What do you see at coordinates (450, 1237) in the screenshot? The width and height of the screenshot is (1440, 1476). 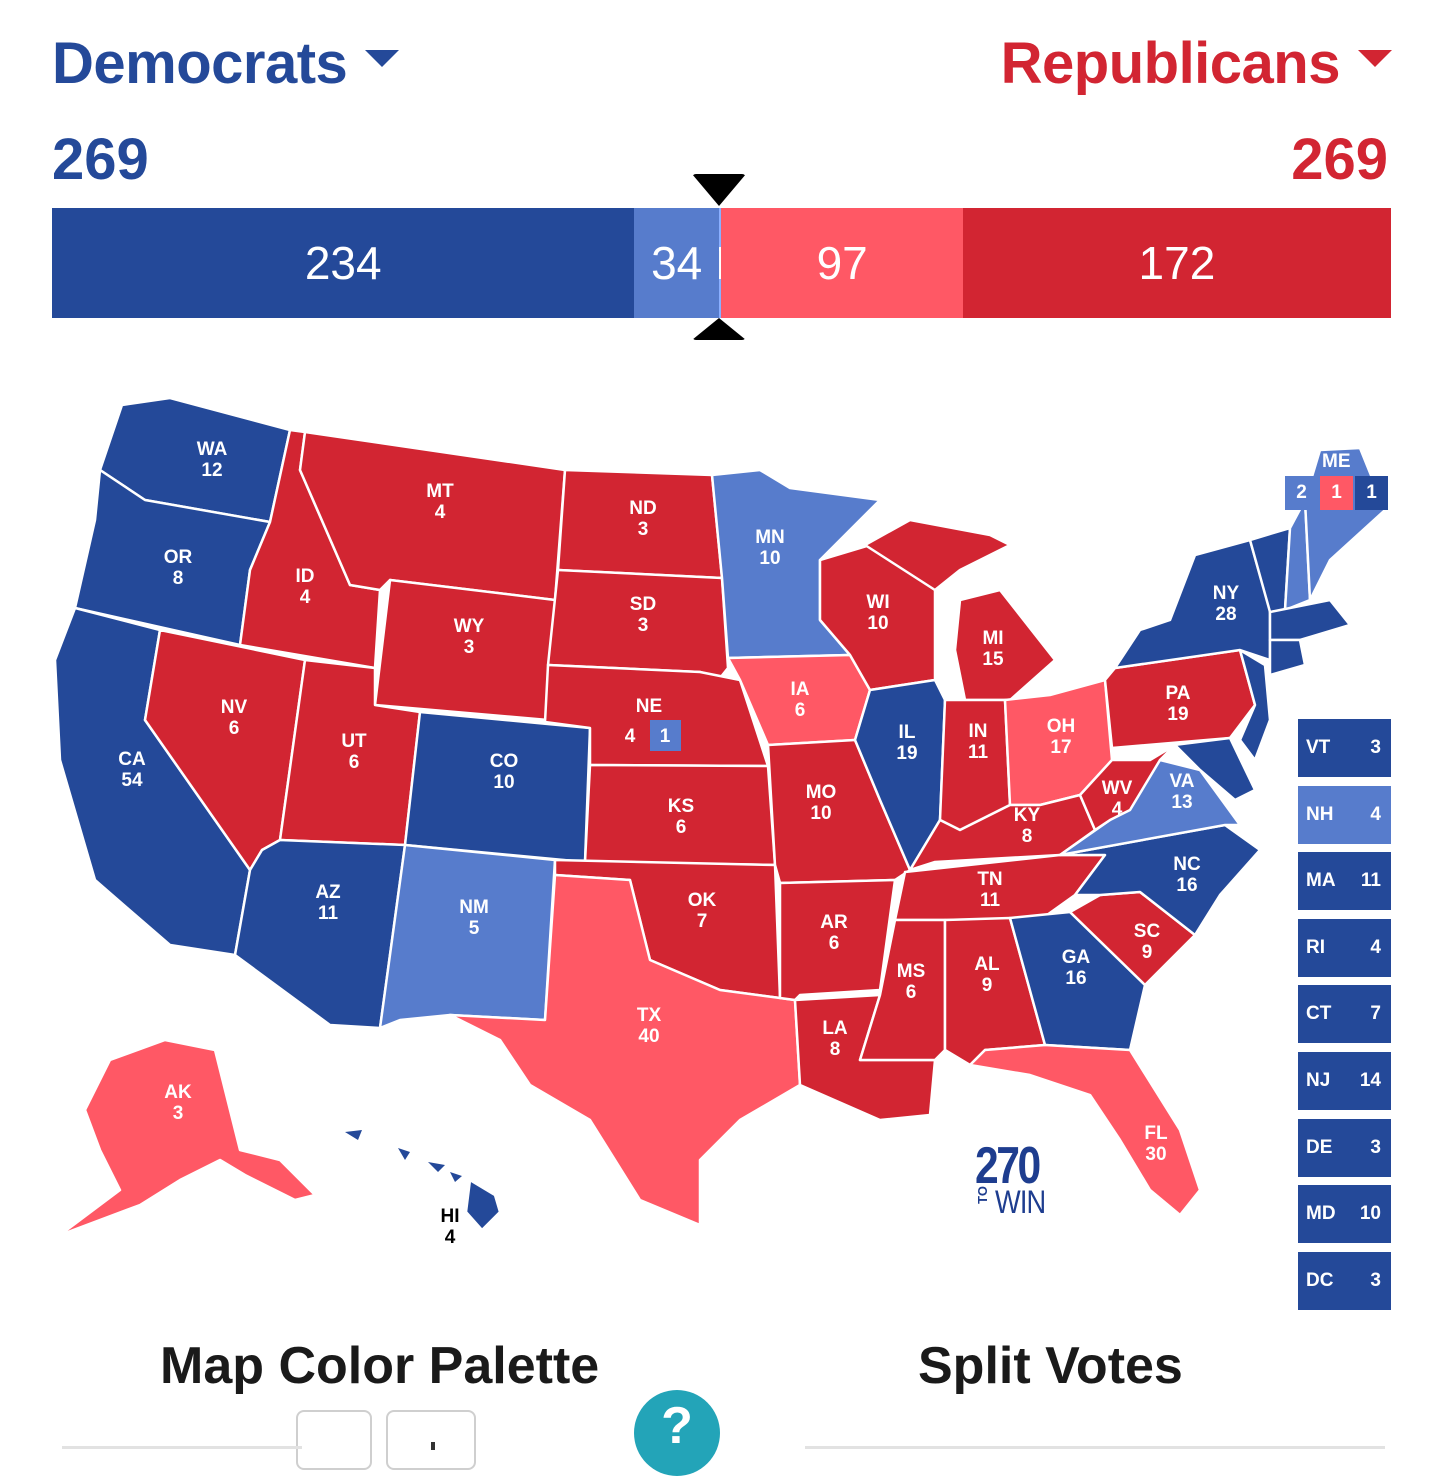 I see `label-hi-ev: 4` at bounding box center [450, 1237].